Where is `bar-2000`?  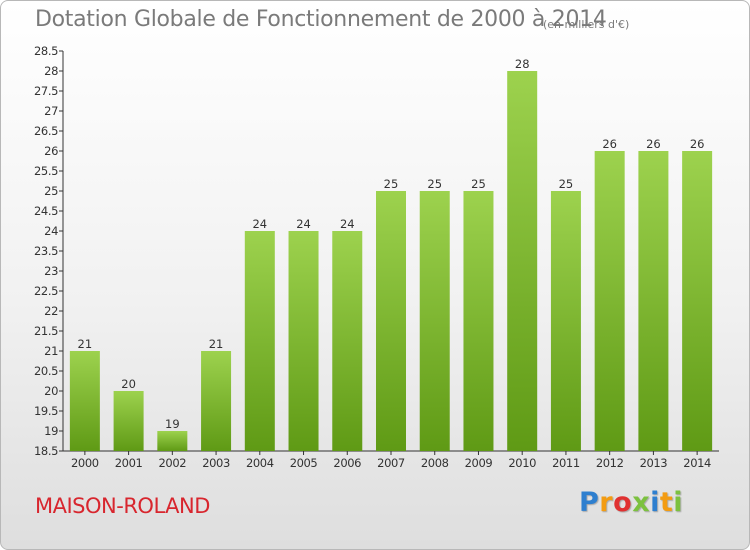
bar-2000 is located at coordinates (84, 401).